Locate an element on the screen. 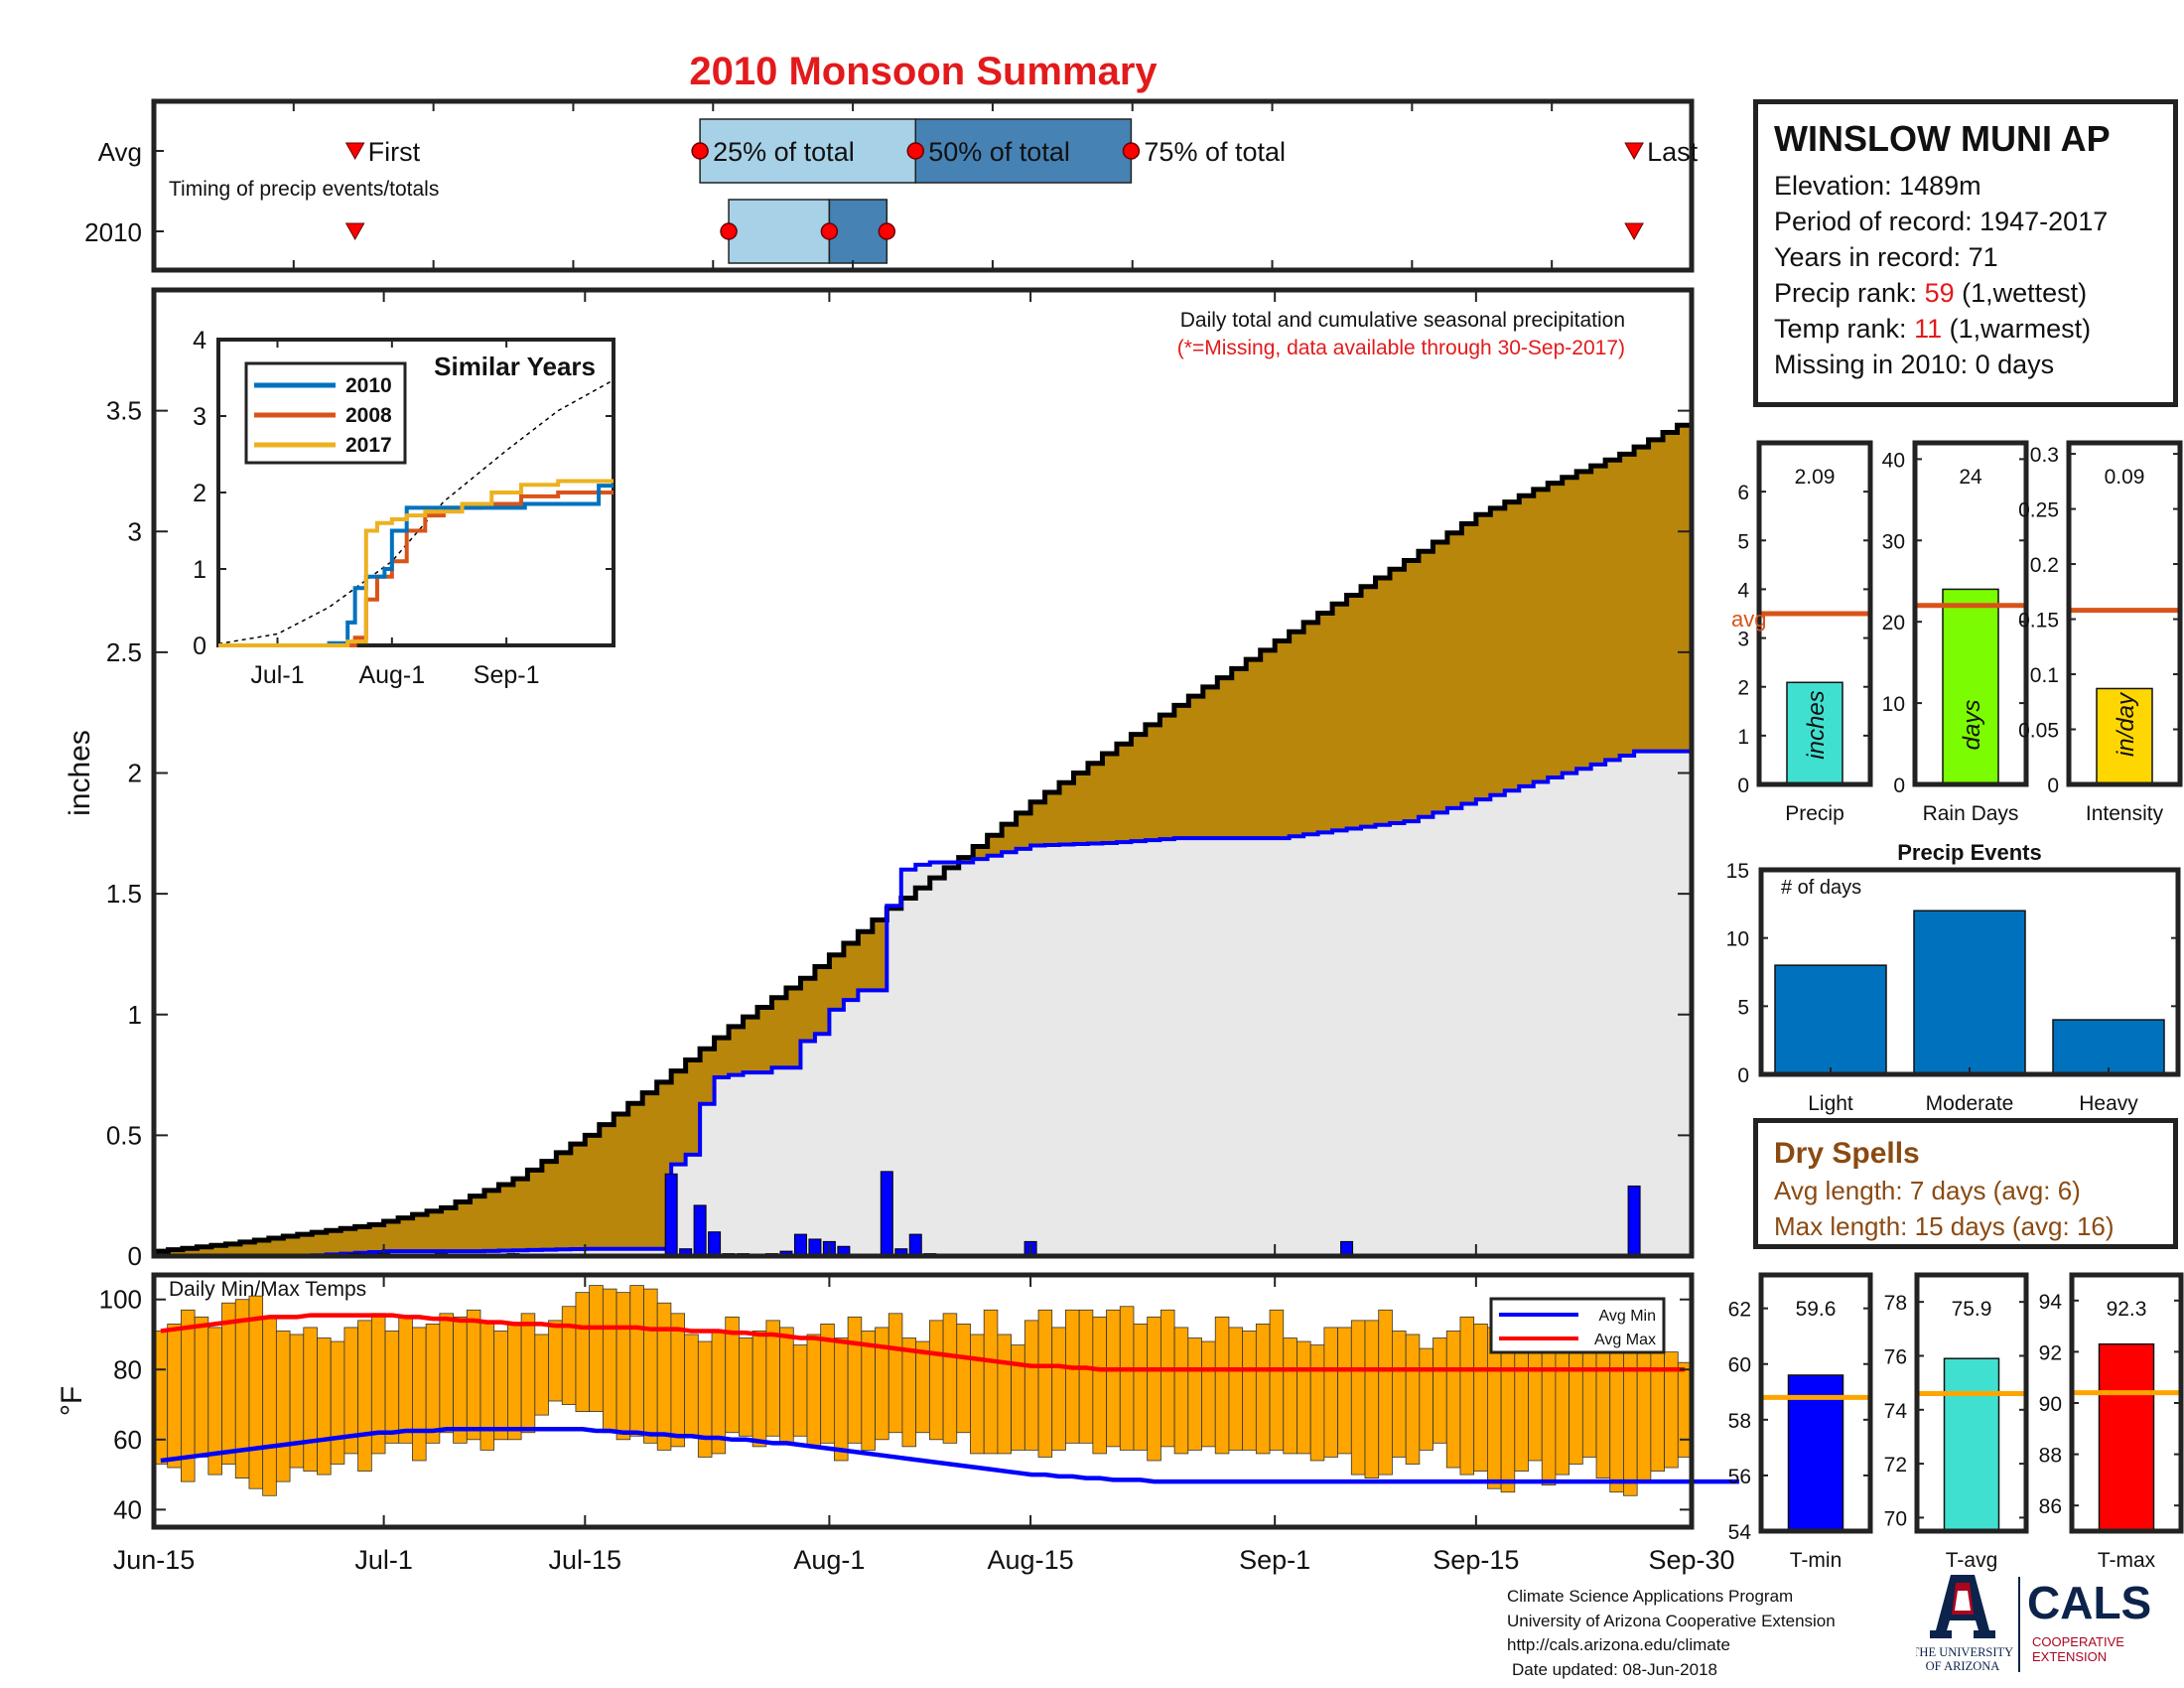 This screenshot has width=2184, height=1688. footer-line4: Date updated: 08-Jun-2018 is located at coordinates (1614, 1669).